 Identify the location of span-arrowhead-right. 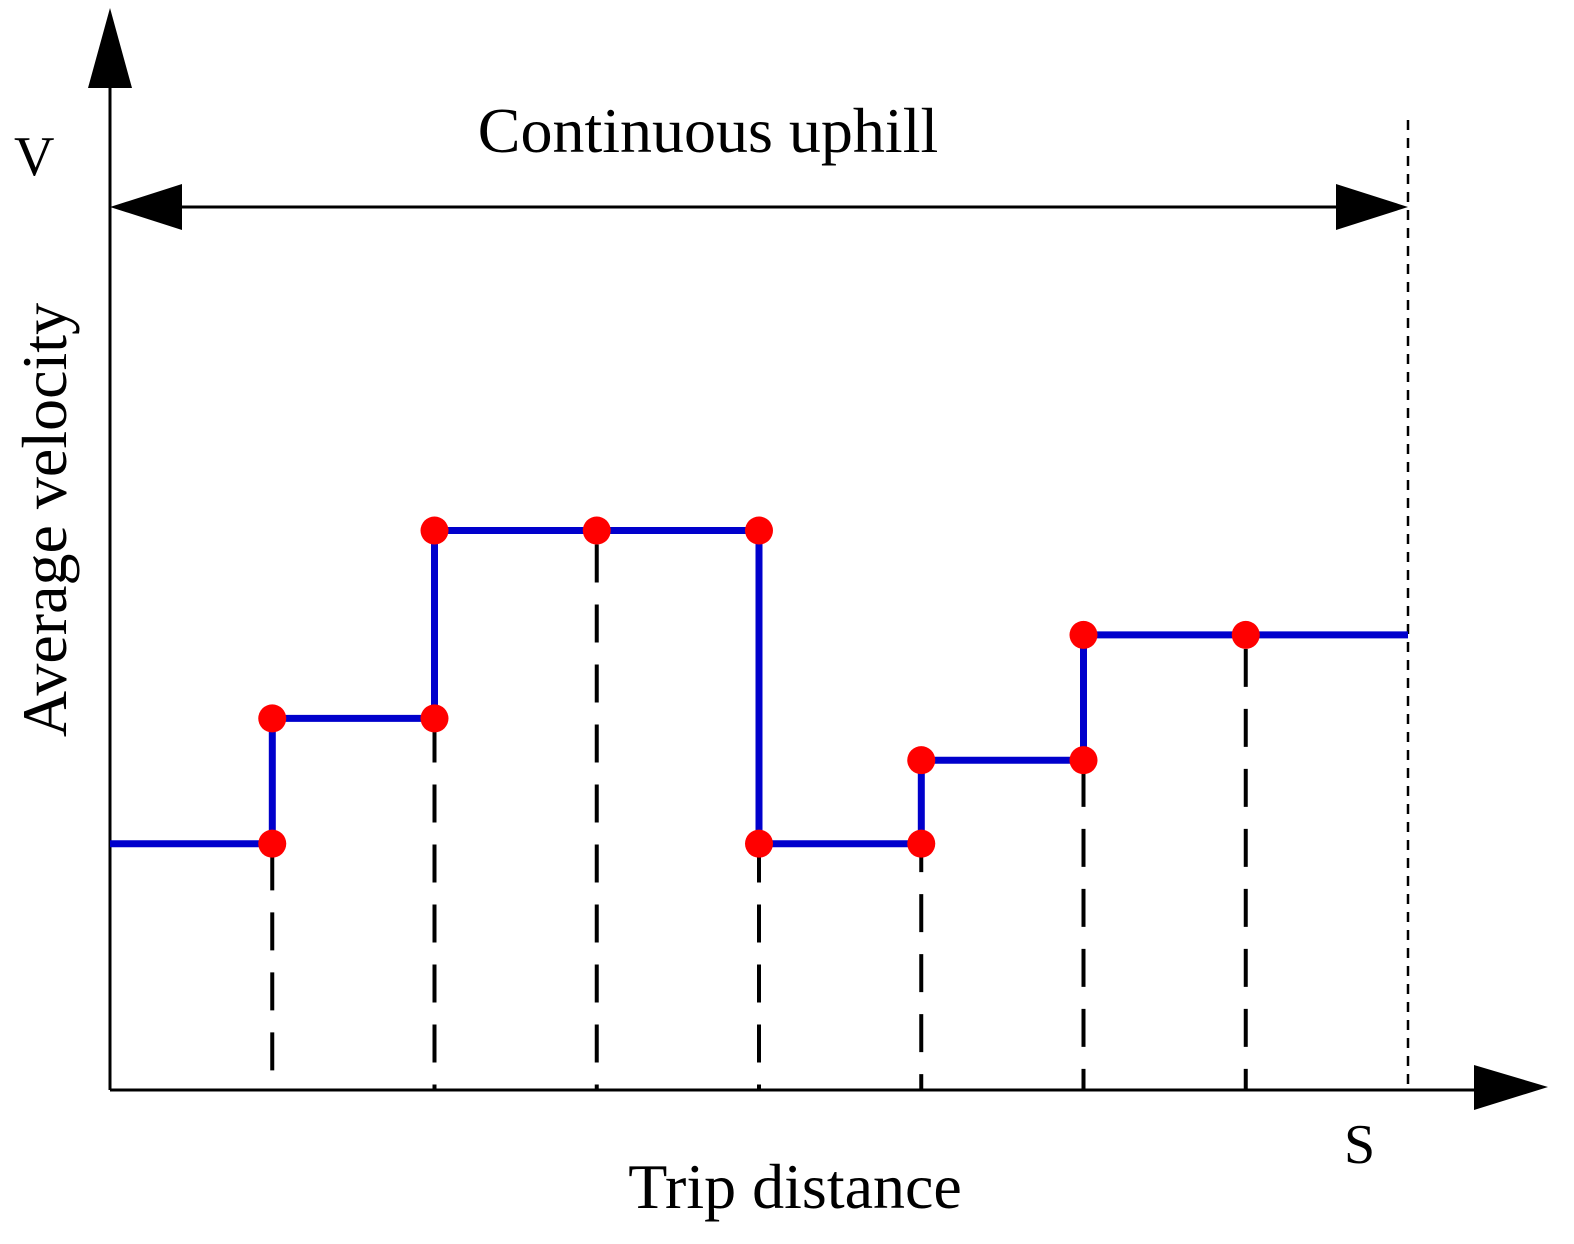
(1372, 207).